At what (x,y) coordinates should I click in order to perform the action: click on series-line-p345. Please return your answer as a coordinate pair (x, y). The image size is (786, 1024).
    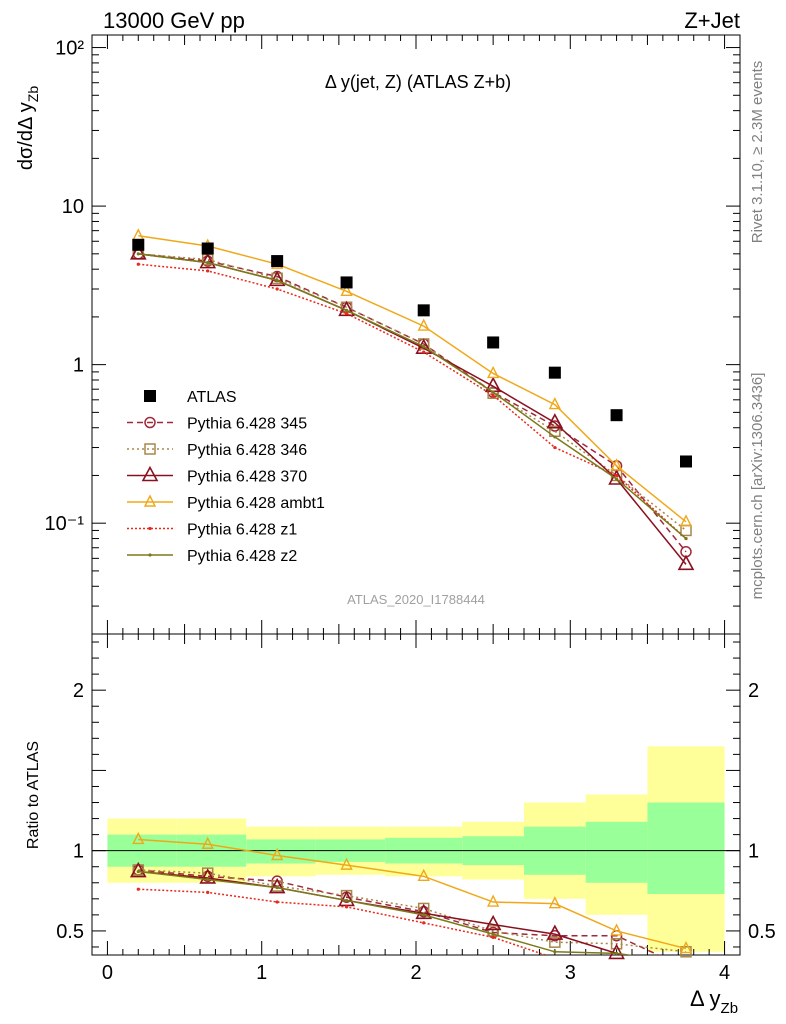
    Looking at the image, I should click on (399, 912).